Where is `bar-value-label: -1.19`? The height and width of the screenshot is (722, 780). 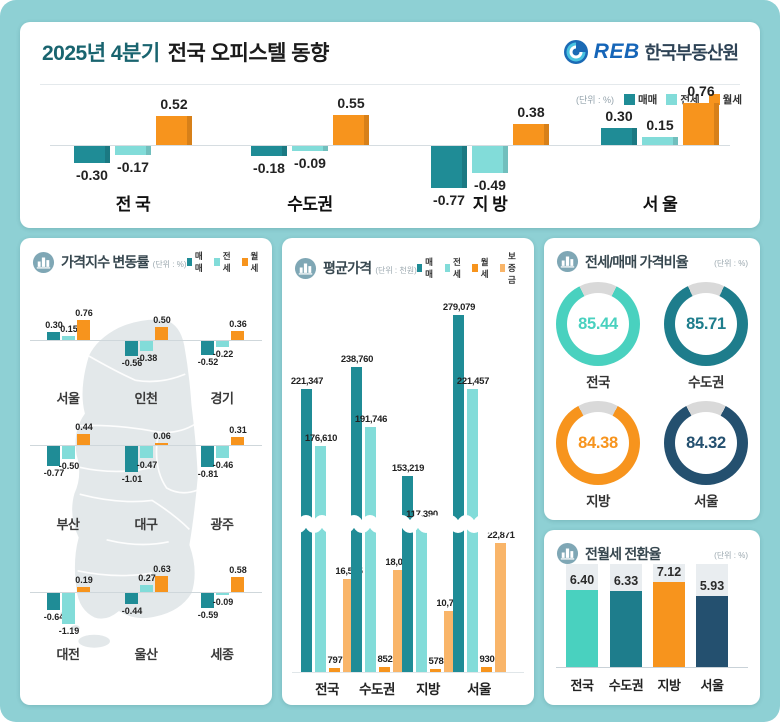
bar-value-label: -1.19 is located at coordinates (69, 631).